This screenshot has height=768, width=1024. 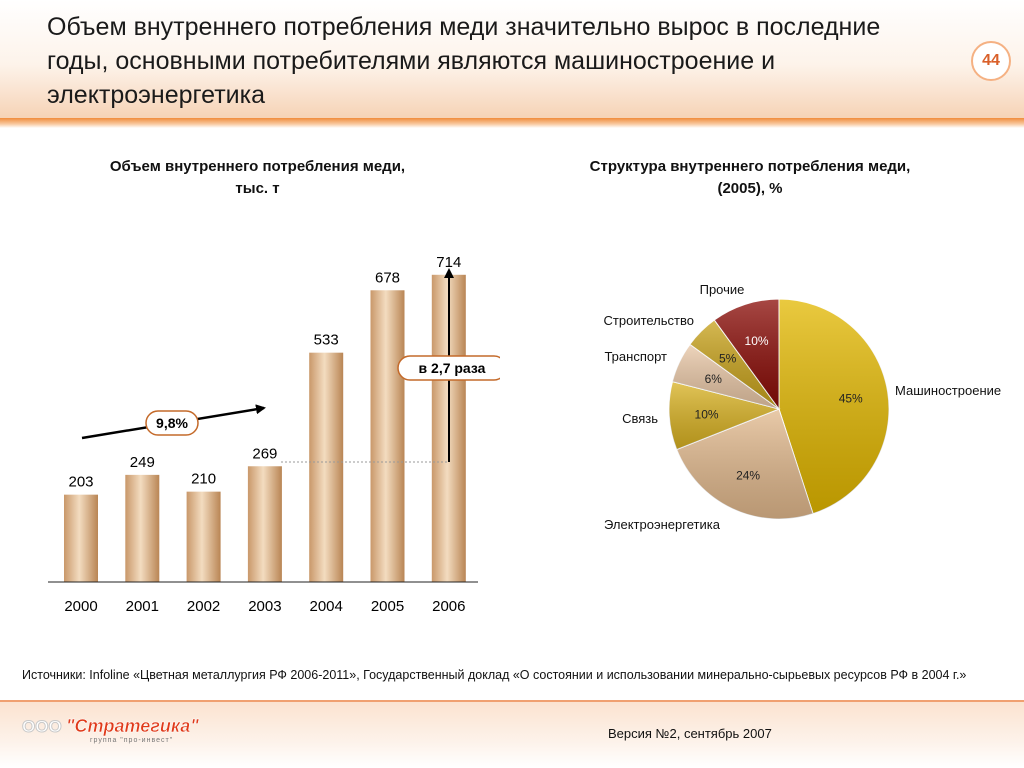 What do you see at coordinates (512, 701) in the screenshot?
I see `footer-divider` at bounding box center [512, 701].